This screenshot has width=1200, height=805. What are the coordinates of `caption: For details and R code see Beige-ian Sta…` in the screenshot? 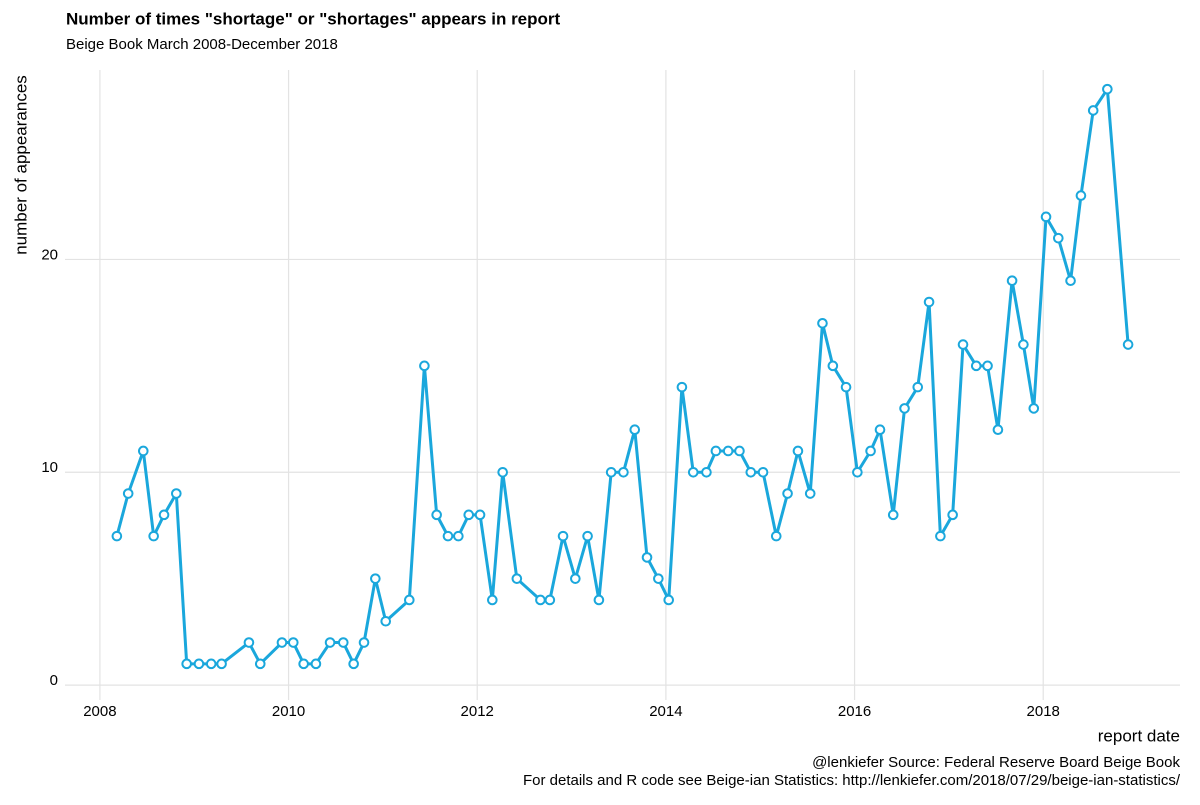 It's located at (852, 780).